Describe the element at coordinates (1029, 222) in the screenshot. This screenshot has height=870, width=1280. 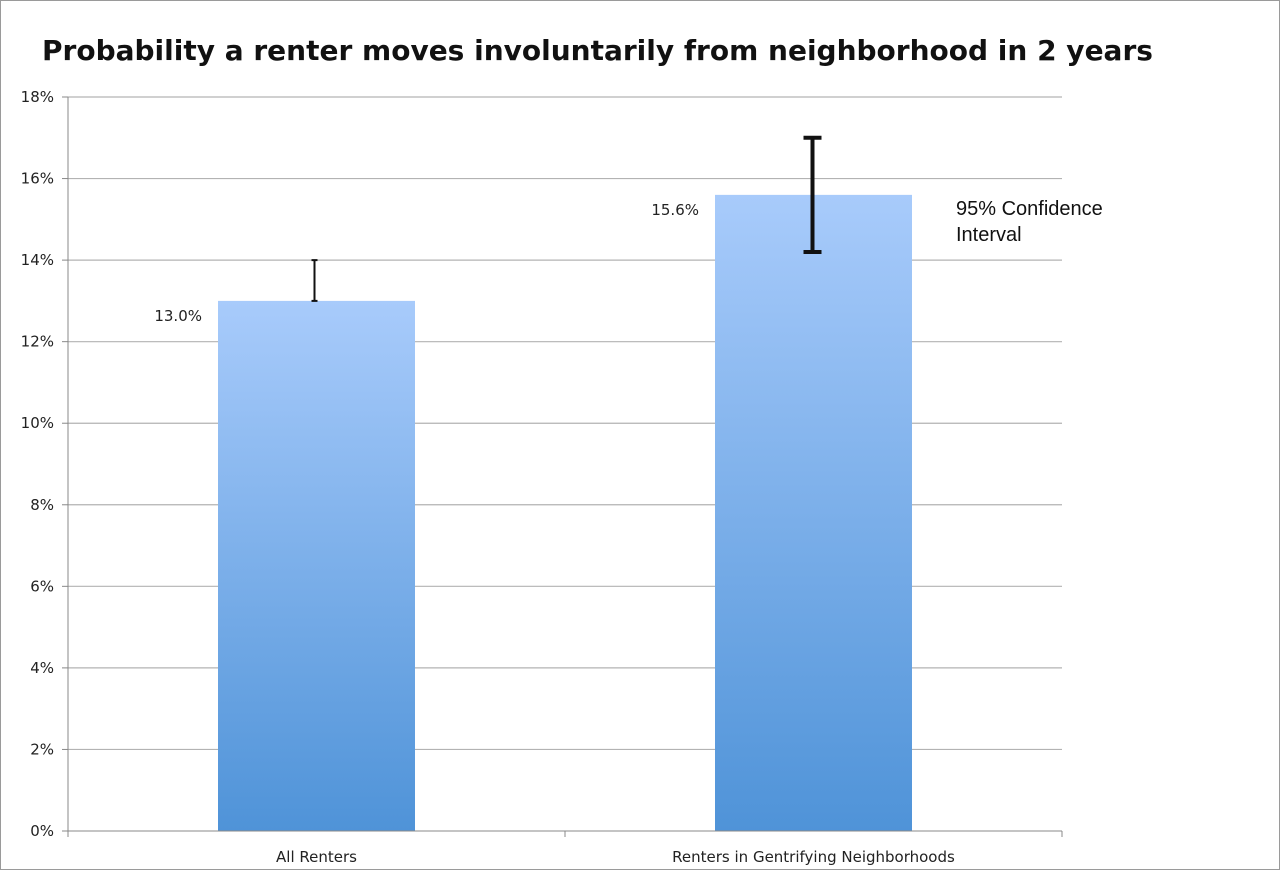
I see `confidence-interval-note: 95% Confidence Interval` at that location.